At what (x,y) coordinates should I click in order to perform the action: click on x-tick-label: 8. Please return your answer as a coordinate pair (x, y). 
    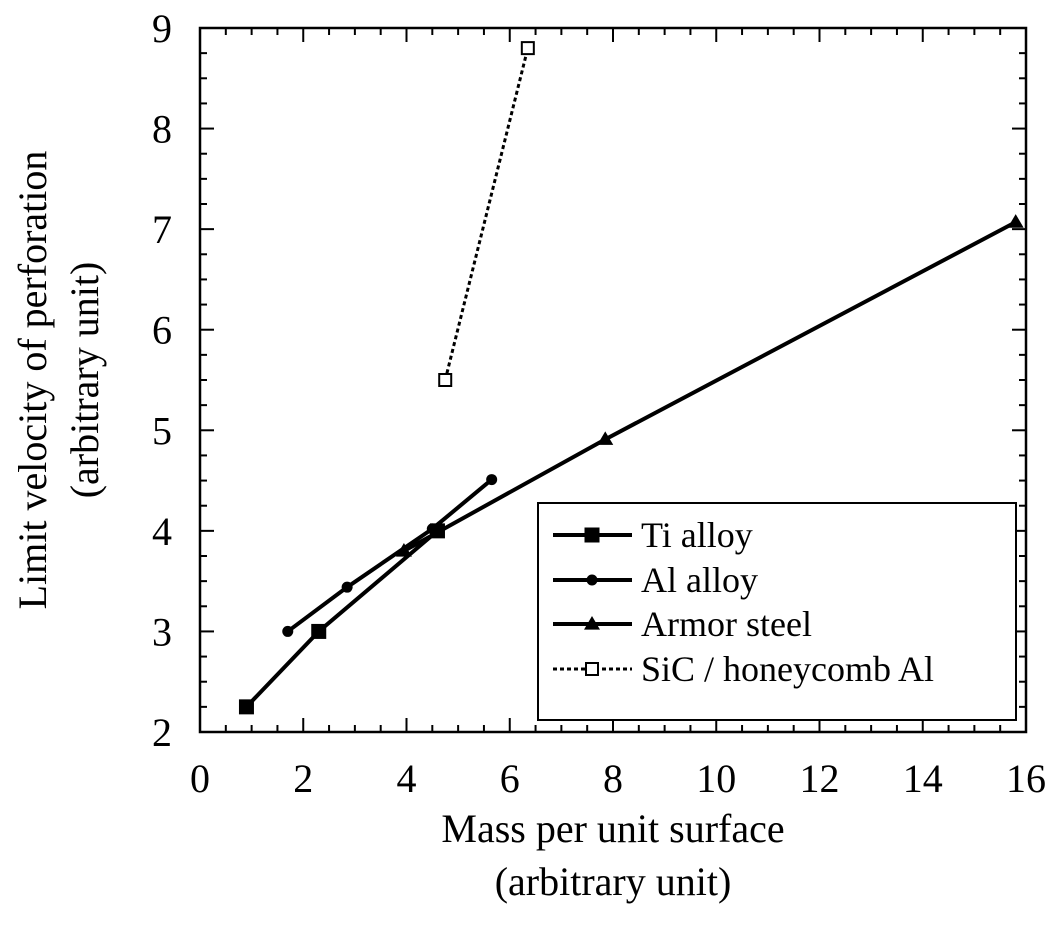
    Looking at the image, I should click on (613, 778).